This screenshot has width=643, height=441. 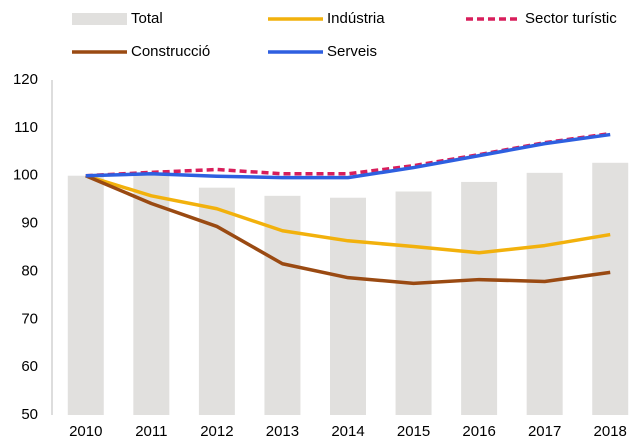 What do you see at coordinates (25, 175) in the screenshot?
I see `y-tick-label: 100` at bounding box center [25, 175].